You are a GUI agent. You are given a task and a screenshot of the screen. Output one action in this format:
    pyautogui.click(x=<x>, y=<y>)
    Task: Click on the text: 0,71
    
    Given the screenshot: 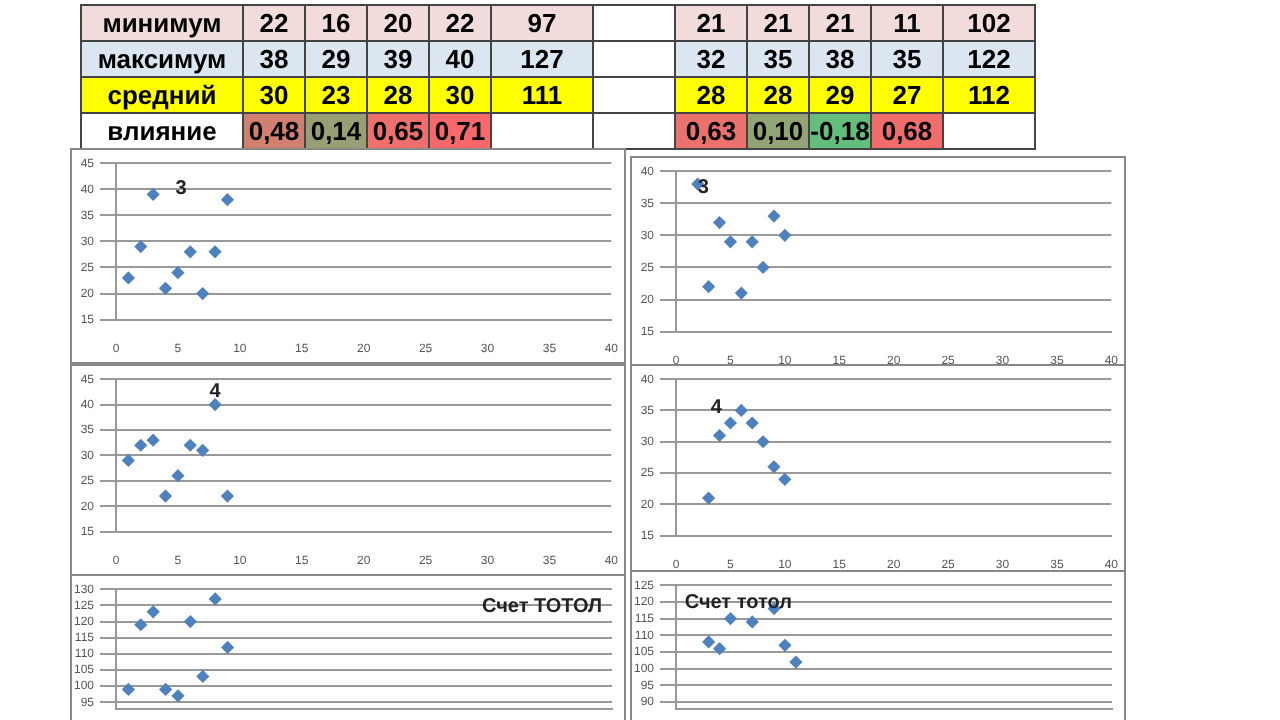 What is the action you would take?
    pyautogui.click(x=460, y=131)
    